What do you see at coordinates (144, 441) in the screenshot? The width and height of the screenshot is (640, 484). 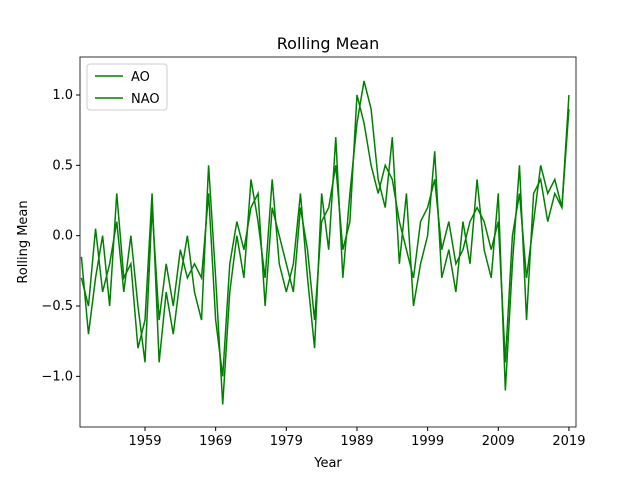 I see `x-tick-label: 1959` at bounding box center [144, 441].